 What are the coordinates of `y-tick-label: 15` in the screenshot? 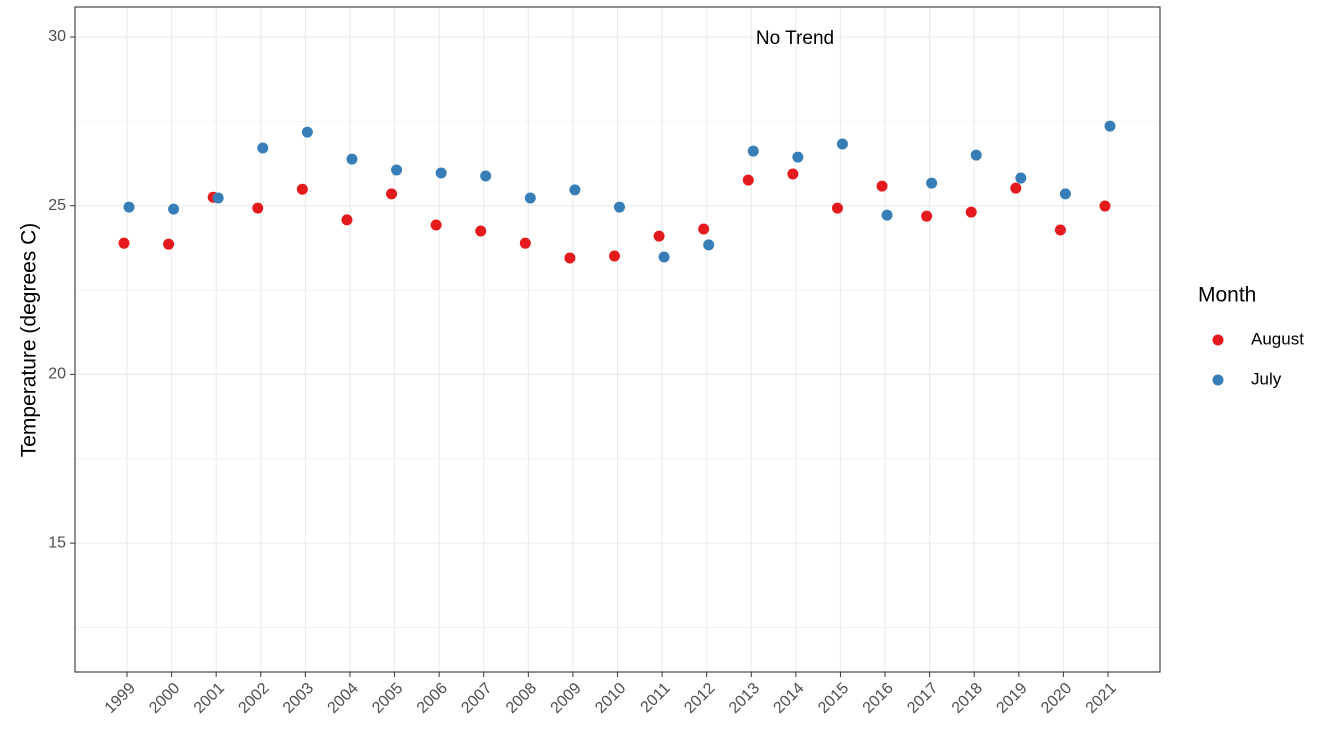 It's located at (57, 542).